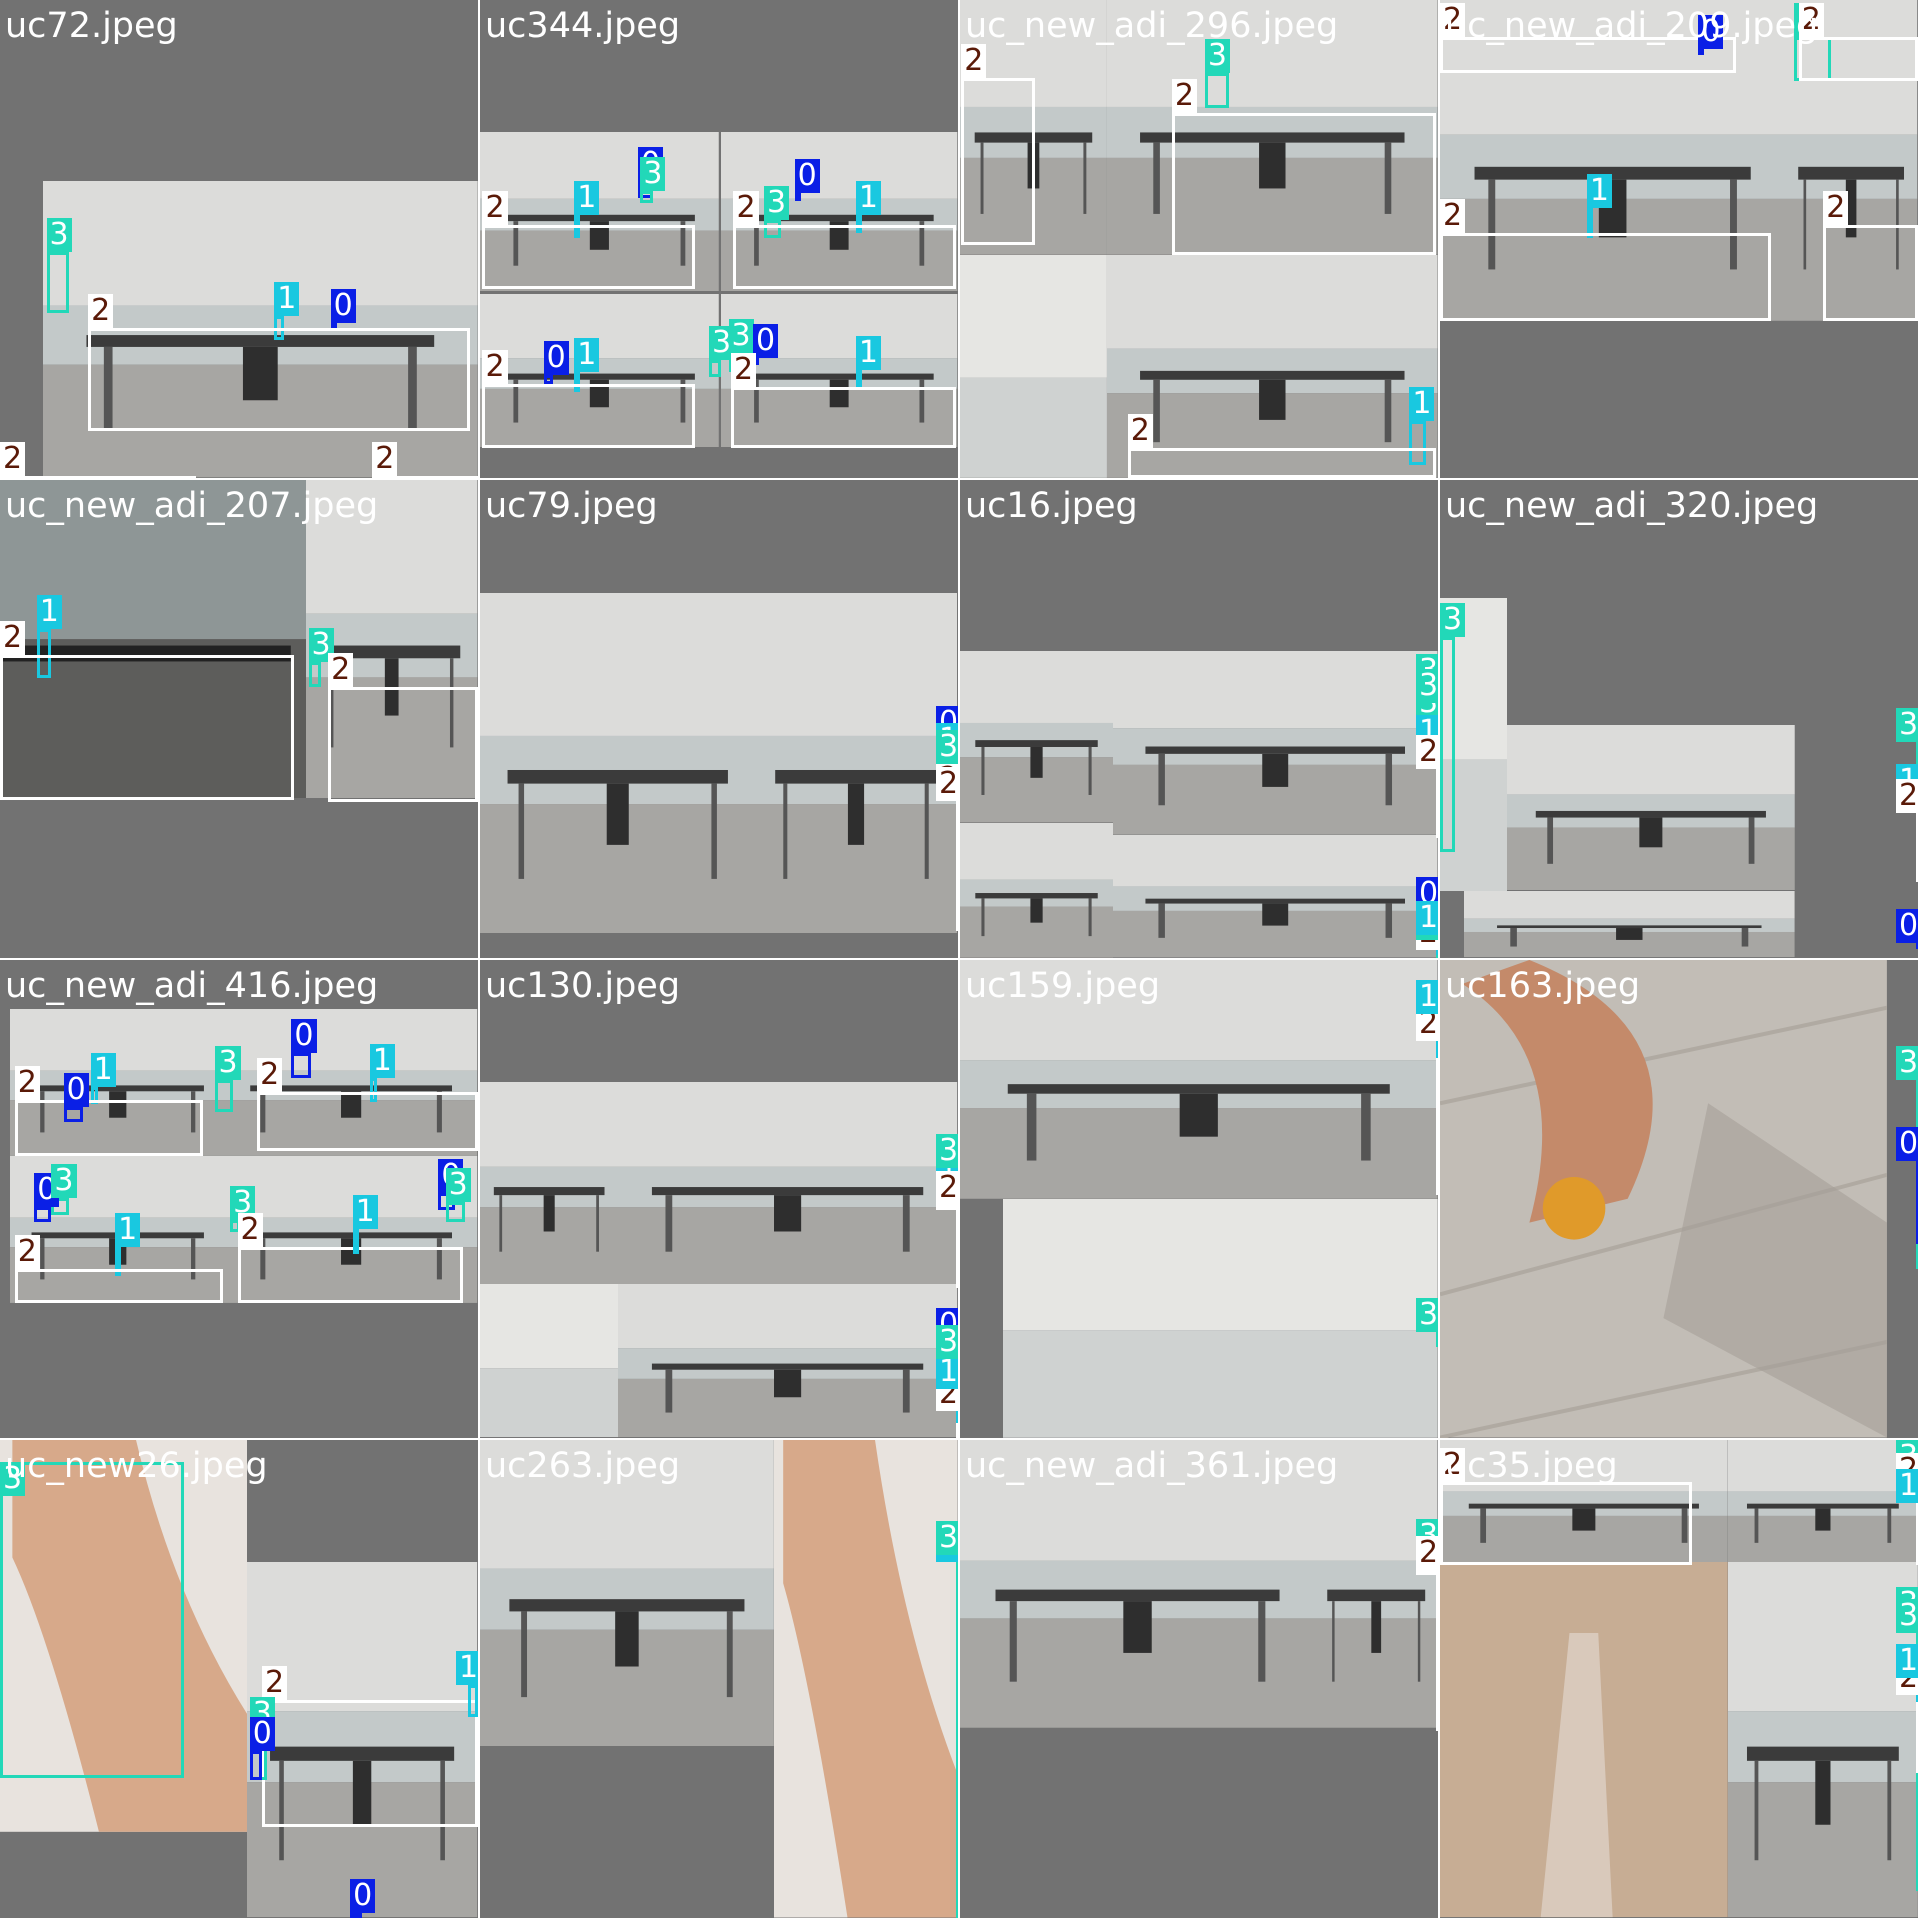 The width and height of the screenshot is (1920, 1920). I want to click on tile-filename: uc_new_adi_207.jpeg, so click(192, 506).